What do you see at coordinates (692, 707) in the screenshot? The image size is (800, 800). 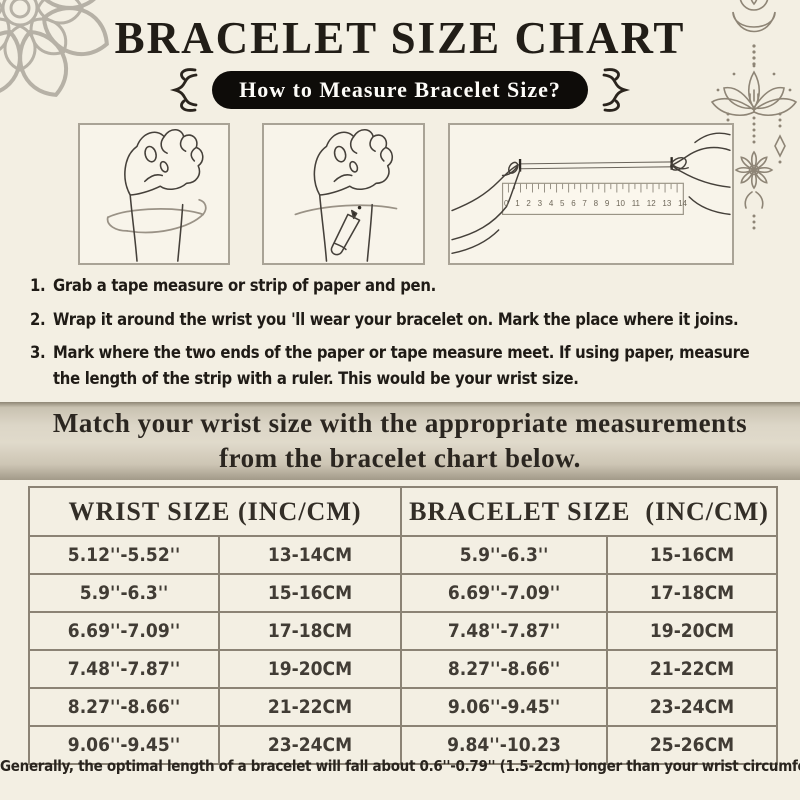 I see `bracelet-cm: 23-24CM` at bounding box center [692, 707].